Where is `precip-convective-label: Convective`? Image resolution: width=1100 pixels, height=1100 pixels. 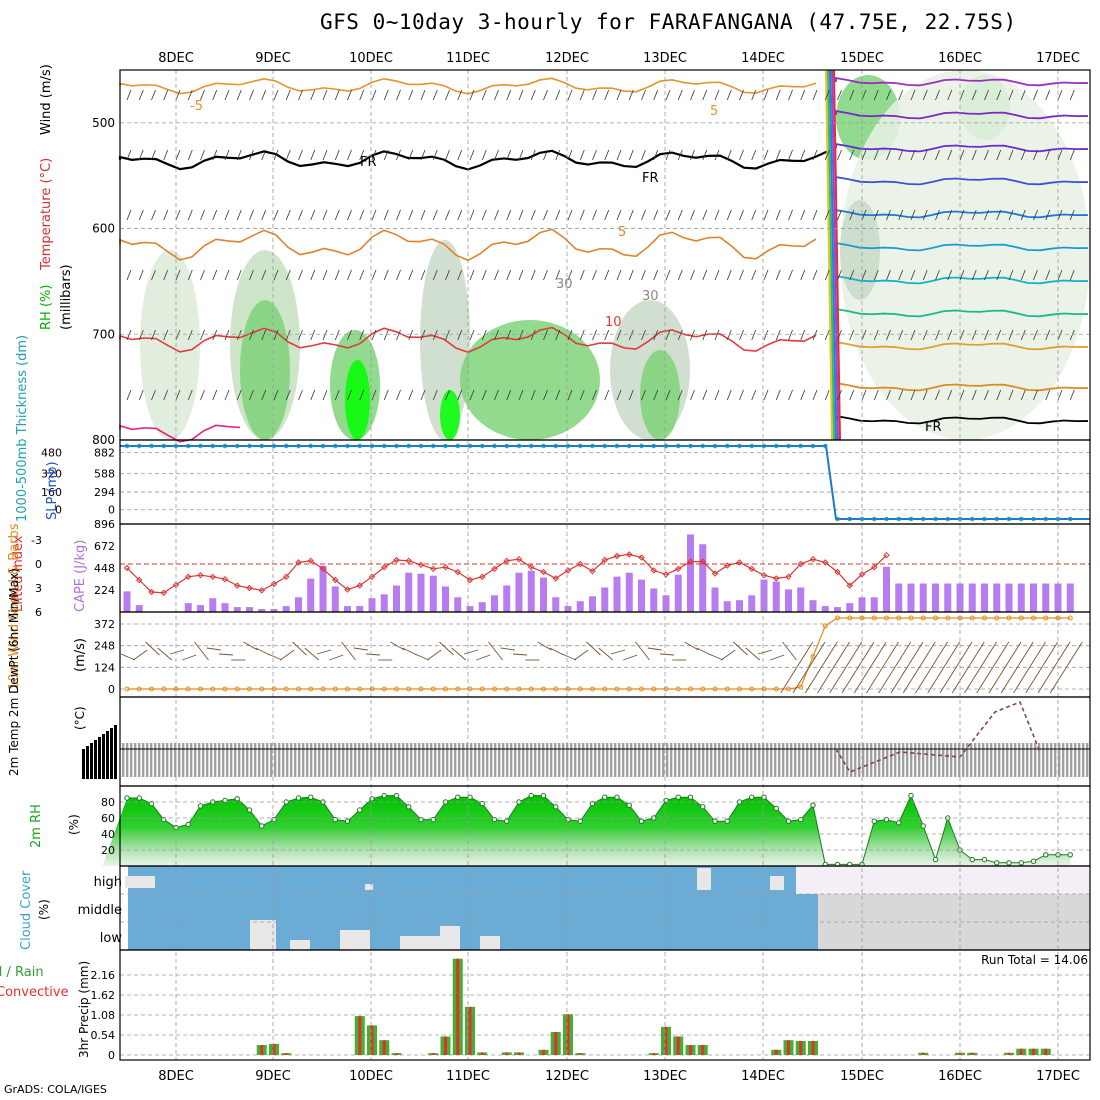 precip-convective-label: Convective is located at coordinates (34, 992).